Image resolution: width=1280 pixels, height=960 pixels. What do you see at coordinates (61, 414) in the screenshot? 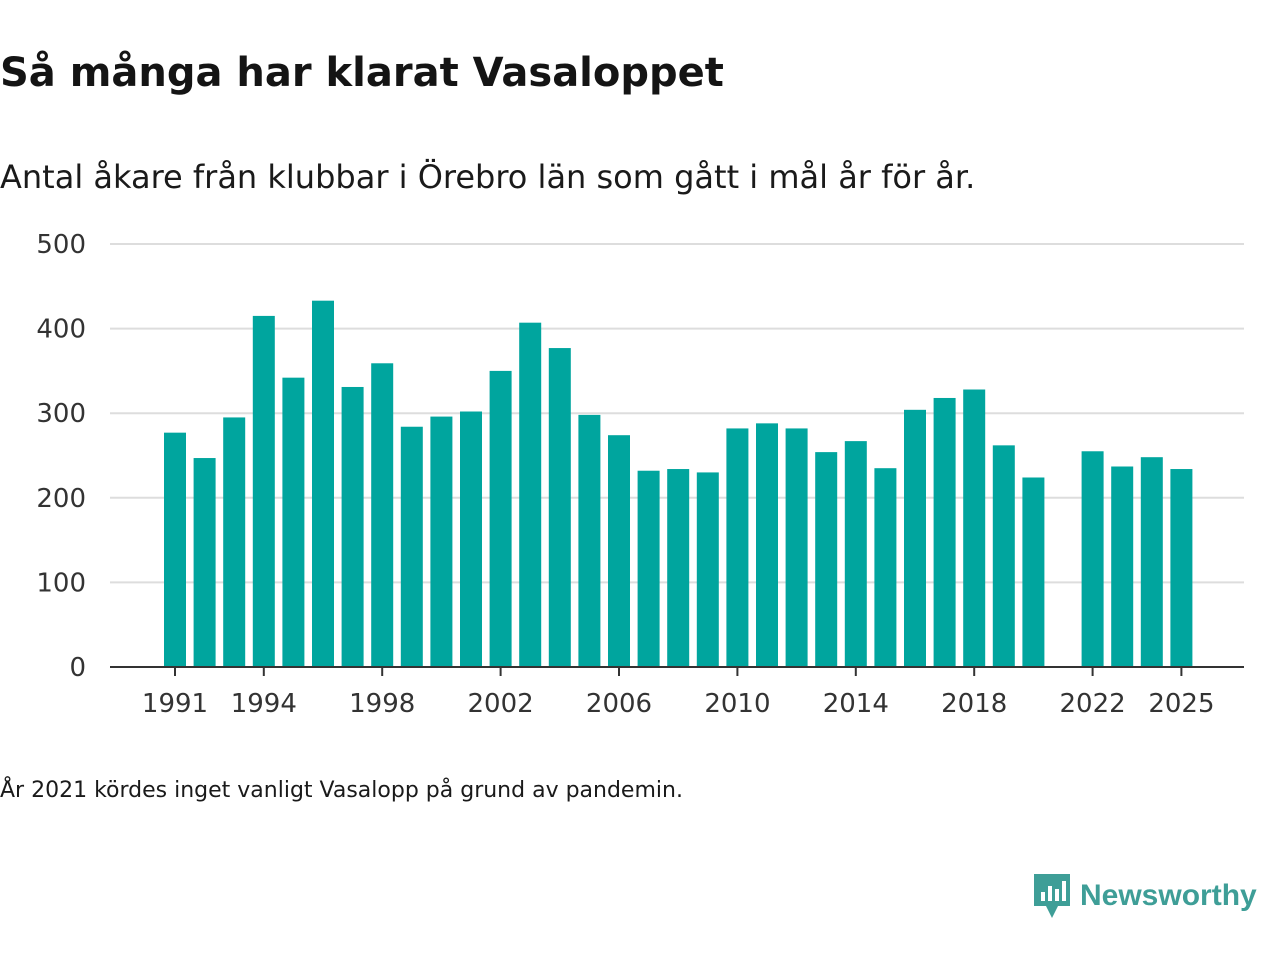
I see `y-tick-label-300: 300` at bounding box center [61, 414].